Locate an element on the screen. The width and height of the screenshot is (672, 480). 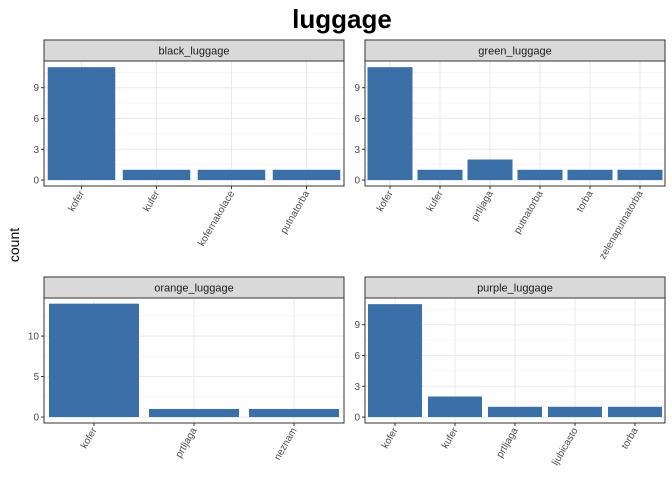
facet-strip-label: orange_luggage is located at coordinates (194, 289).